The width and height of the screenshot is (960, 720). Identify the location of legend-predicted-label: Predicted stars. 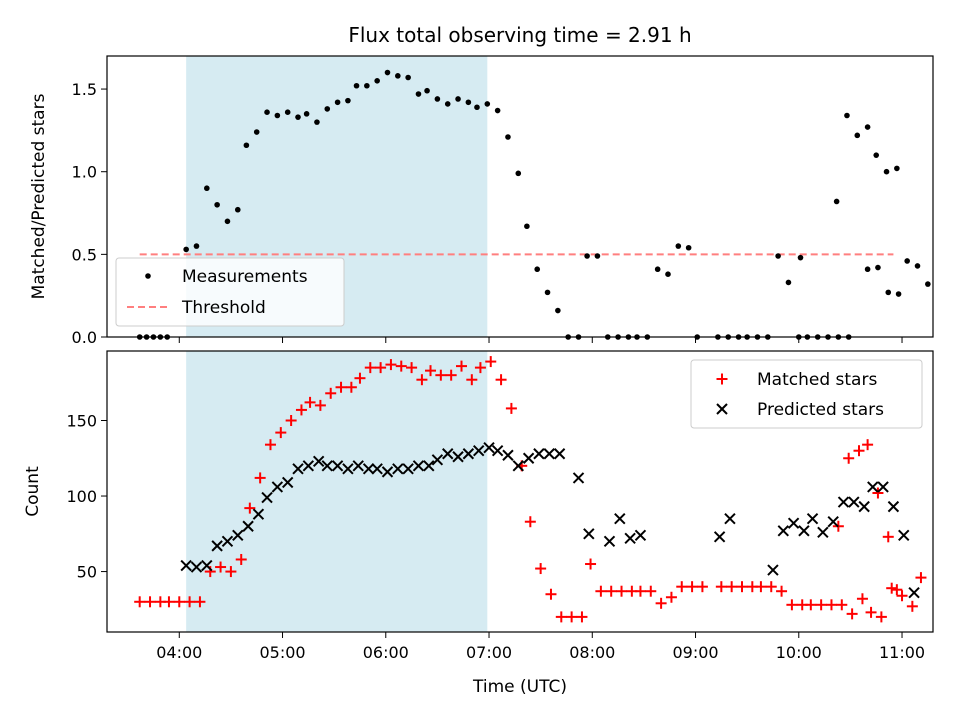
(820, 410).